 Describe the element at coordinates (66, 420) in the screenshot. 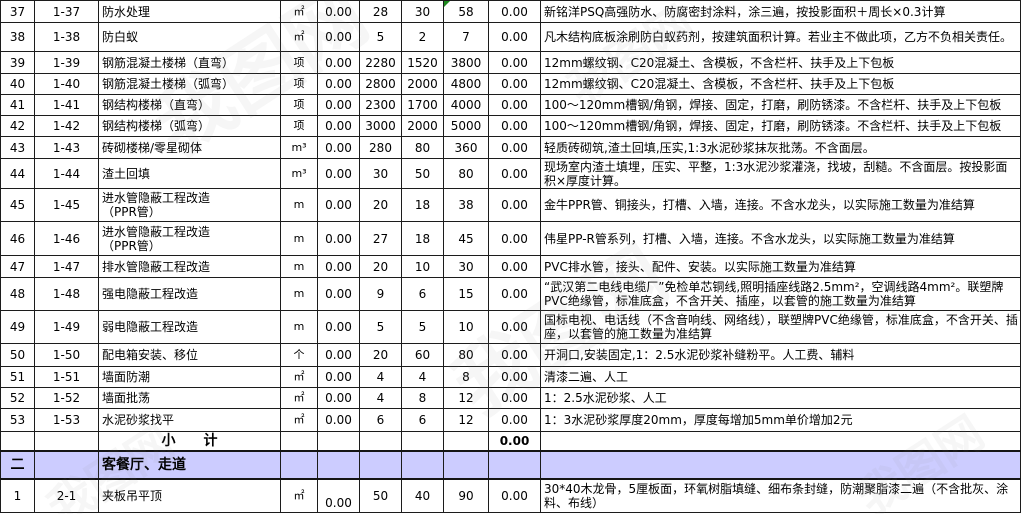

I see `cell-code: 1-53` at that location.